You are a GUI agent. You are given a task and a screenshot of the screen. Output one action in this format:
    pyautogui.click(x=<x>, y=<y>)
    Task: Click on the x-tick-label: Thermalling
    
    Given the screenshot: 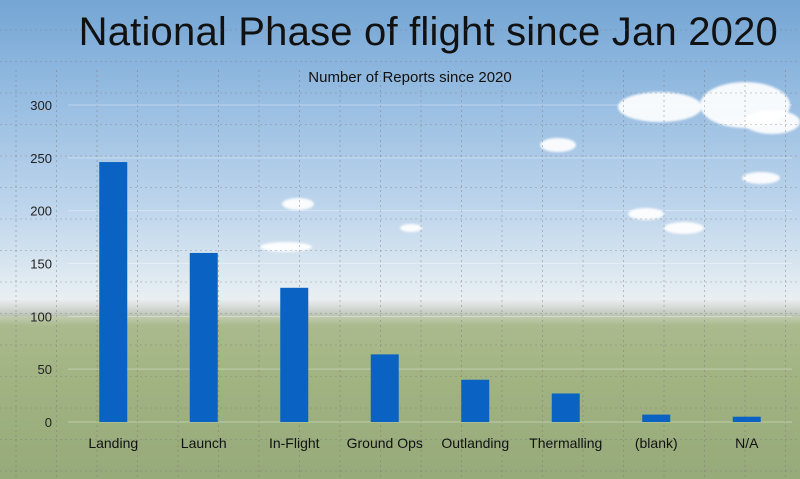 What is the action you would take?
    pyautogui.click(x=565, y=443)
    